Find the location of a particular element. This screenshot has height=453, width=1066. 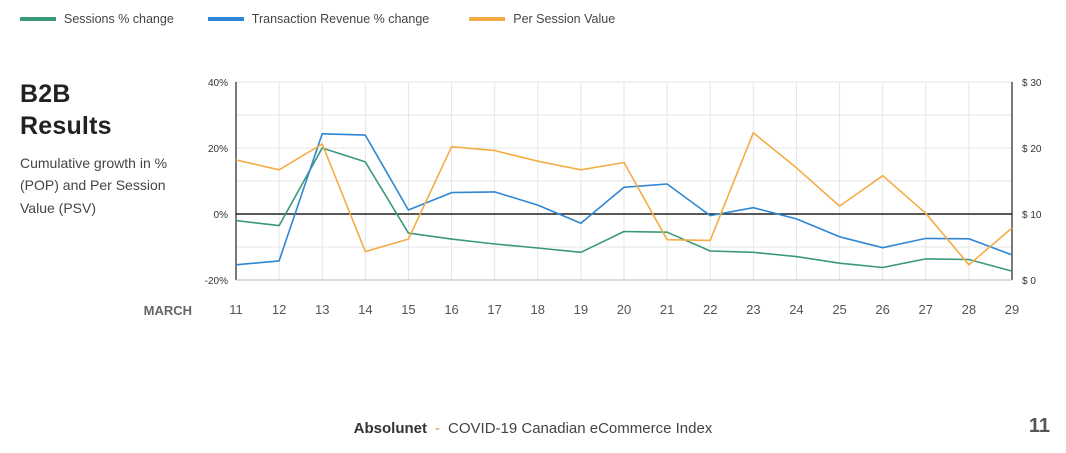

footer-text: COVID-19 Canadian eCommerce Index is located at coordinates (580, 428).